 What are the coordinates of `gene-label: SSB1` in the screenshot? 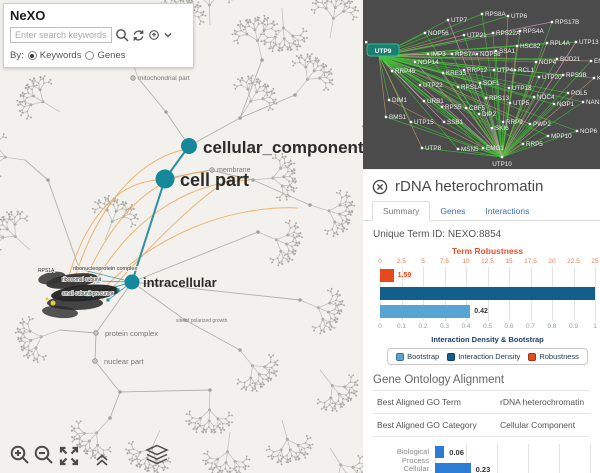 It's located at (455, 122).